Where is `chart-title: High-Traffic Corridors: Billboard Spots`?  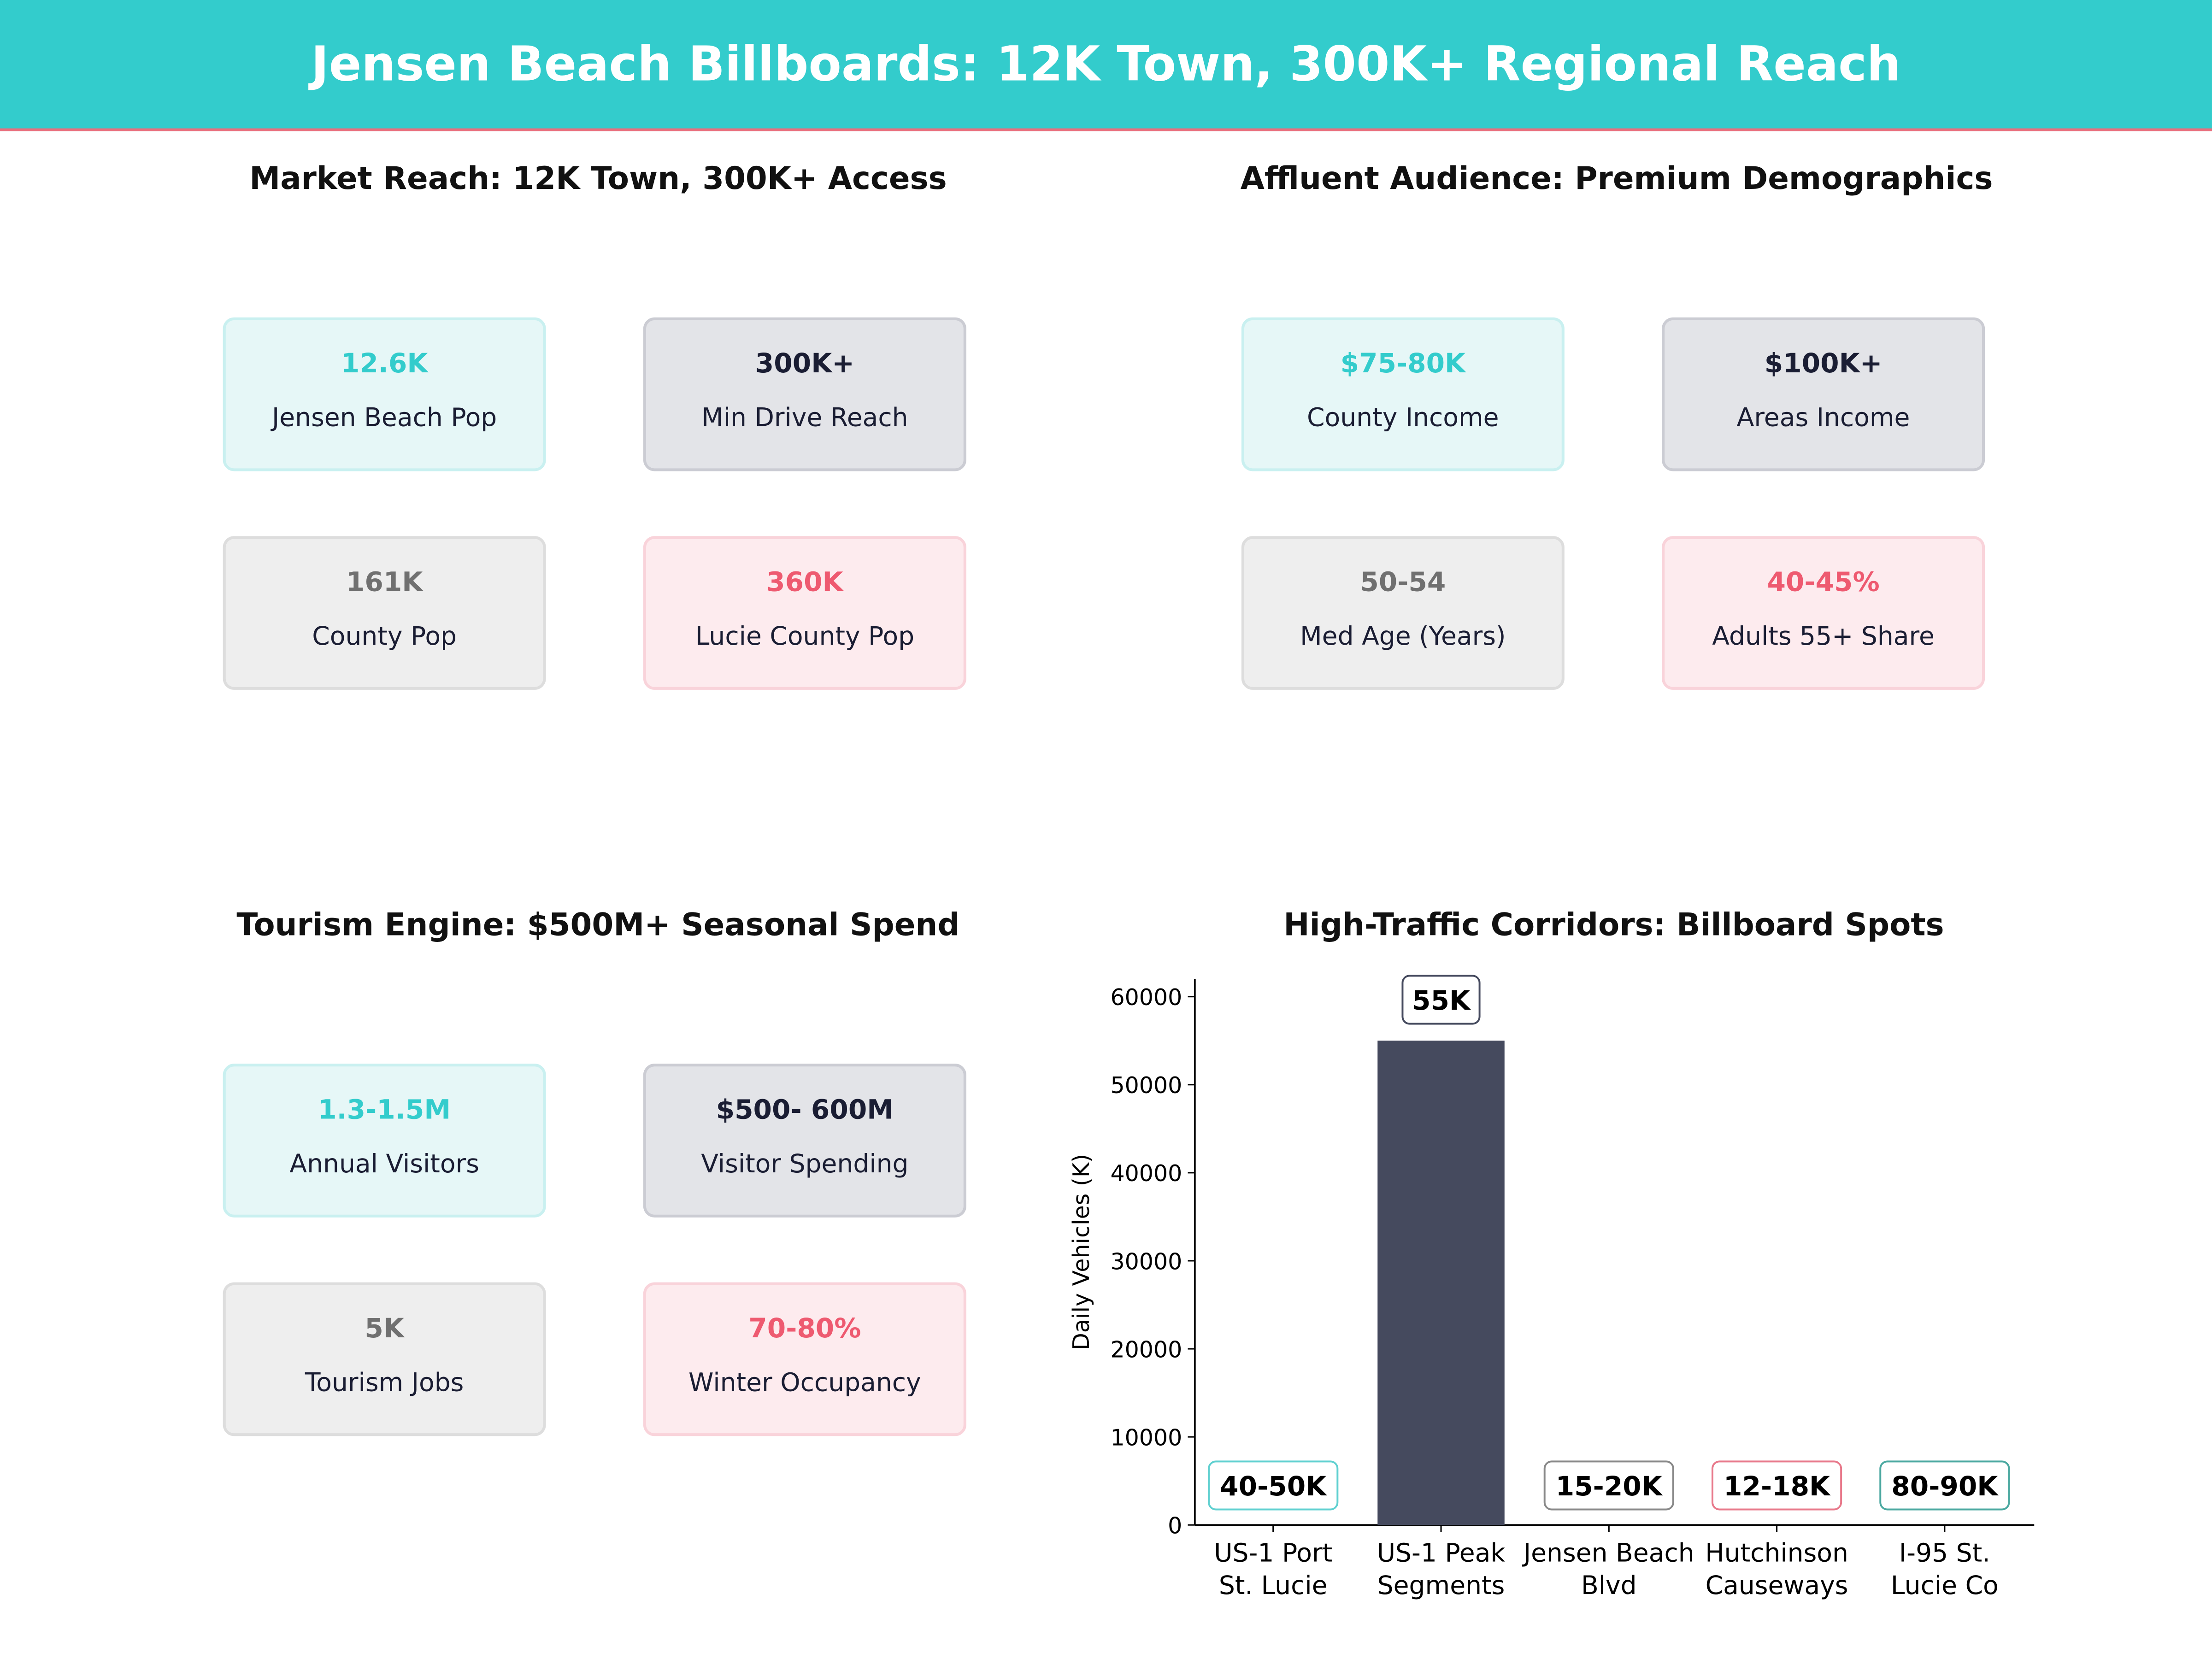
chart-title: High-Traffic Corridors: Billboard Spots is located at coordinates (1613, 926).